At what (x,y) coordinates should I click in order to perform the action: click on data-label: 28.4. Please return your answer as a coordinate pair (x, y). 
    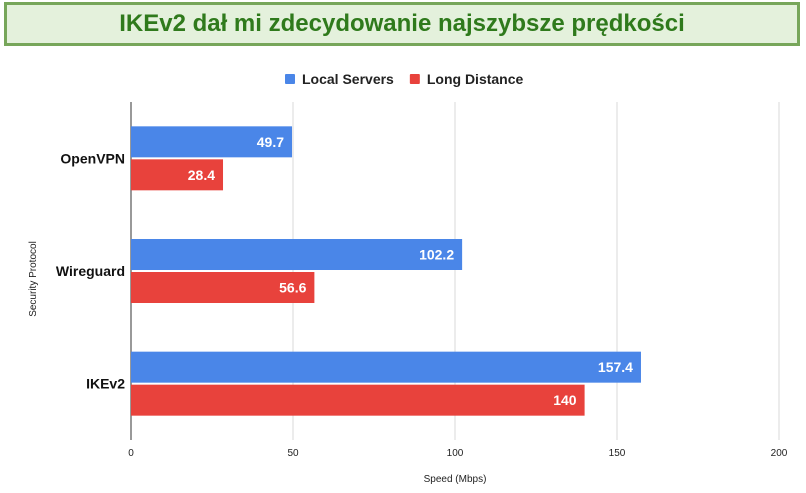
    Looking at the image, I should click on (201, 175).